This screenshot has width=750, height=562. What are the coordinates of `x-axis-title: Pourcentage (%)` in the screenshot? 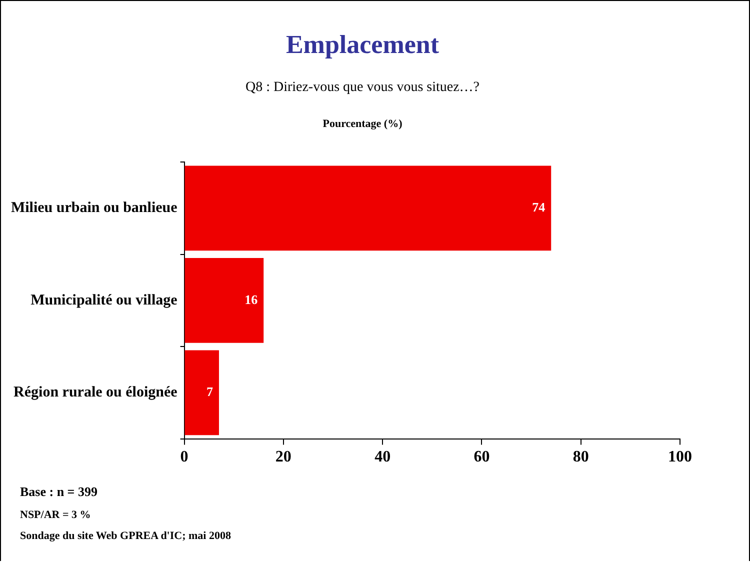 It's located at (363, 124).